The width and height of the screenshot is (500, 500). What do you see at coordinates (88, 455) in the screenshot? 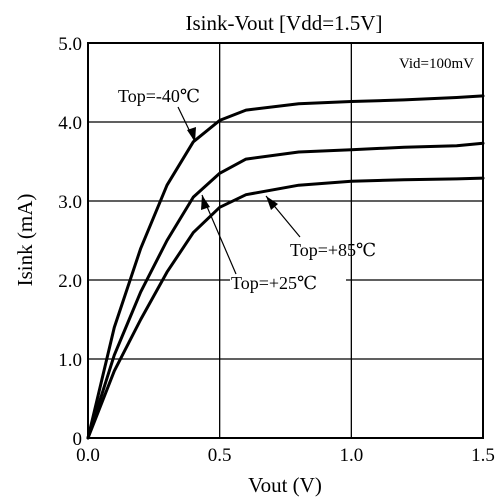
I see `x-tick-label: 0.0` at bounding box center [88, 455].